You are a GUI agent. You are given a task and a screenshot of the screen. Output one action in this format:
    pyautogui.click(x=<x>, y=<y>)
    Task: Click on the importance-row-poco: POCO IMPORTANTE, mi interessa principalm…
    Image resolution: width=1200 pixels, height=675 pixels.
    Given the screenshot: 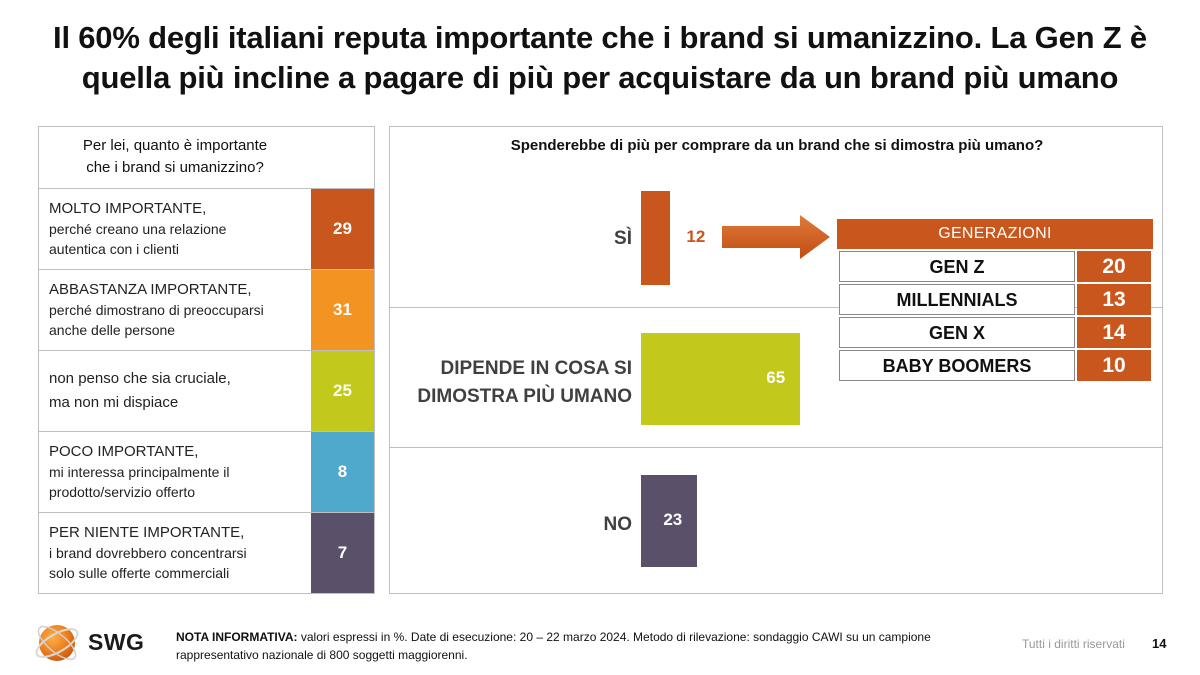 What is the action you would take?
    pyautogui.click(x=206, y=471)
    